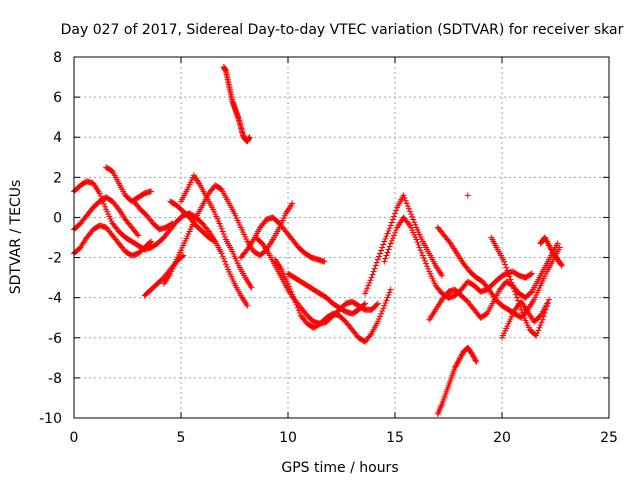  I want to click on series-arc-c, so click(106, 216).